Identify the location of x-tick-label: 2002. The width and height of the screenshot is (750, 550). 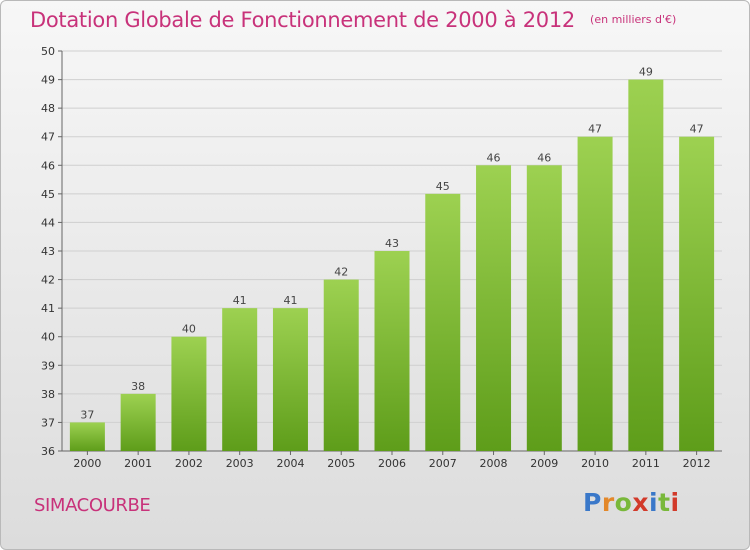
(189, 463).